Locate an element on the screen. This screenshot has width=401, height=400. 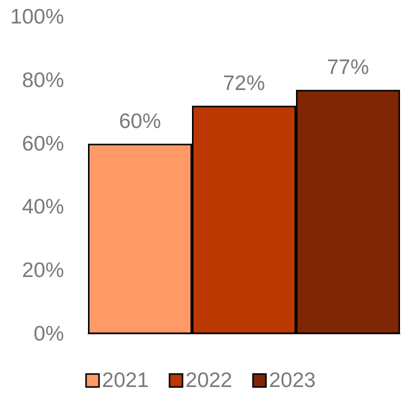
legend-label: 2021 is located at coordinates (125, 380).